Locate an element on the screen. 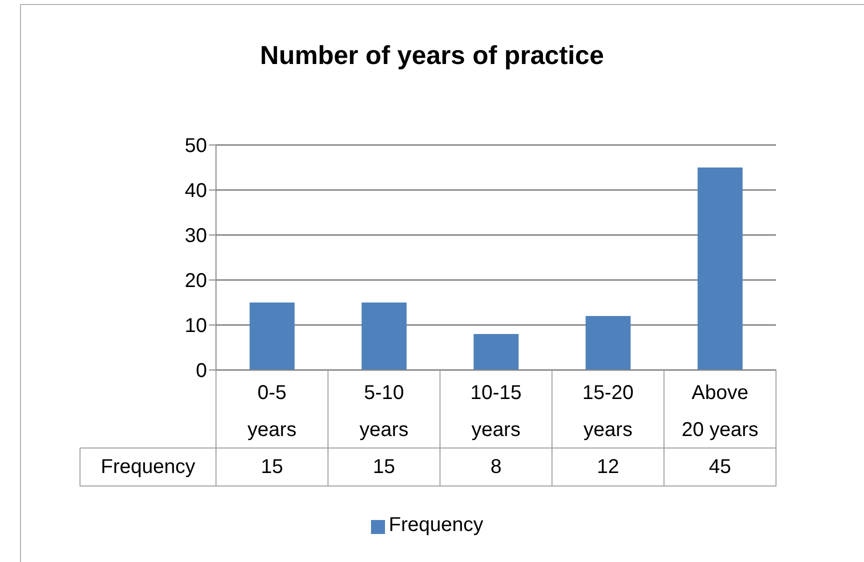  data-label: 8 is located at coordinates (496, 467).